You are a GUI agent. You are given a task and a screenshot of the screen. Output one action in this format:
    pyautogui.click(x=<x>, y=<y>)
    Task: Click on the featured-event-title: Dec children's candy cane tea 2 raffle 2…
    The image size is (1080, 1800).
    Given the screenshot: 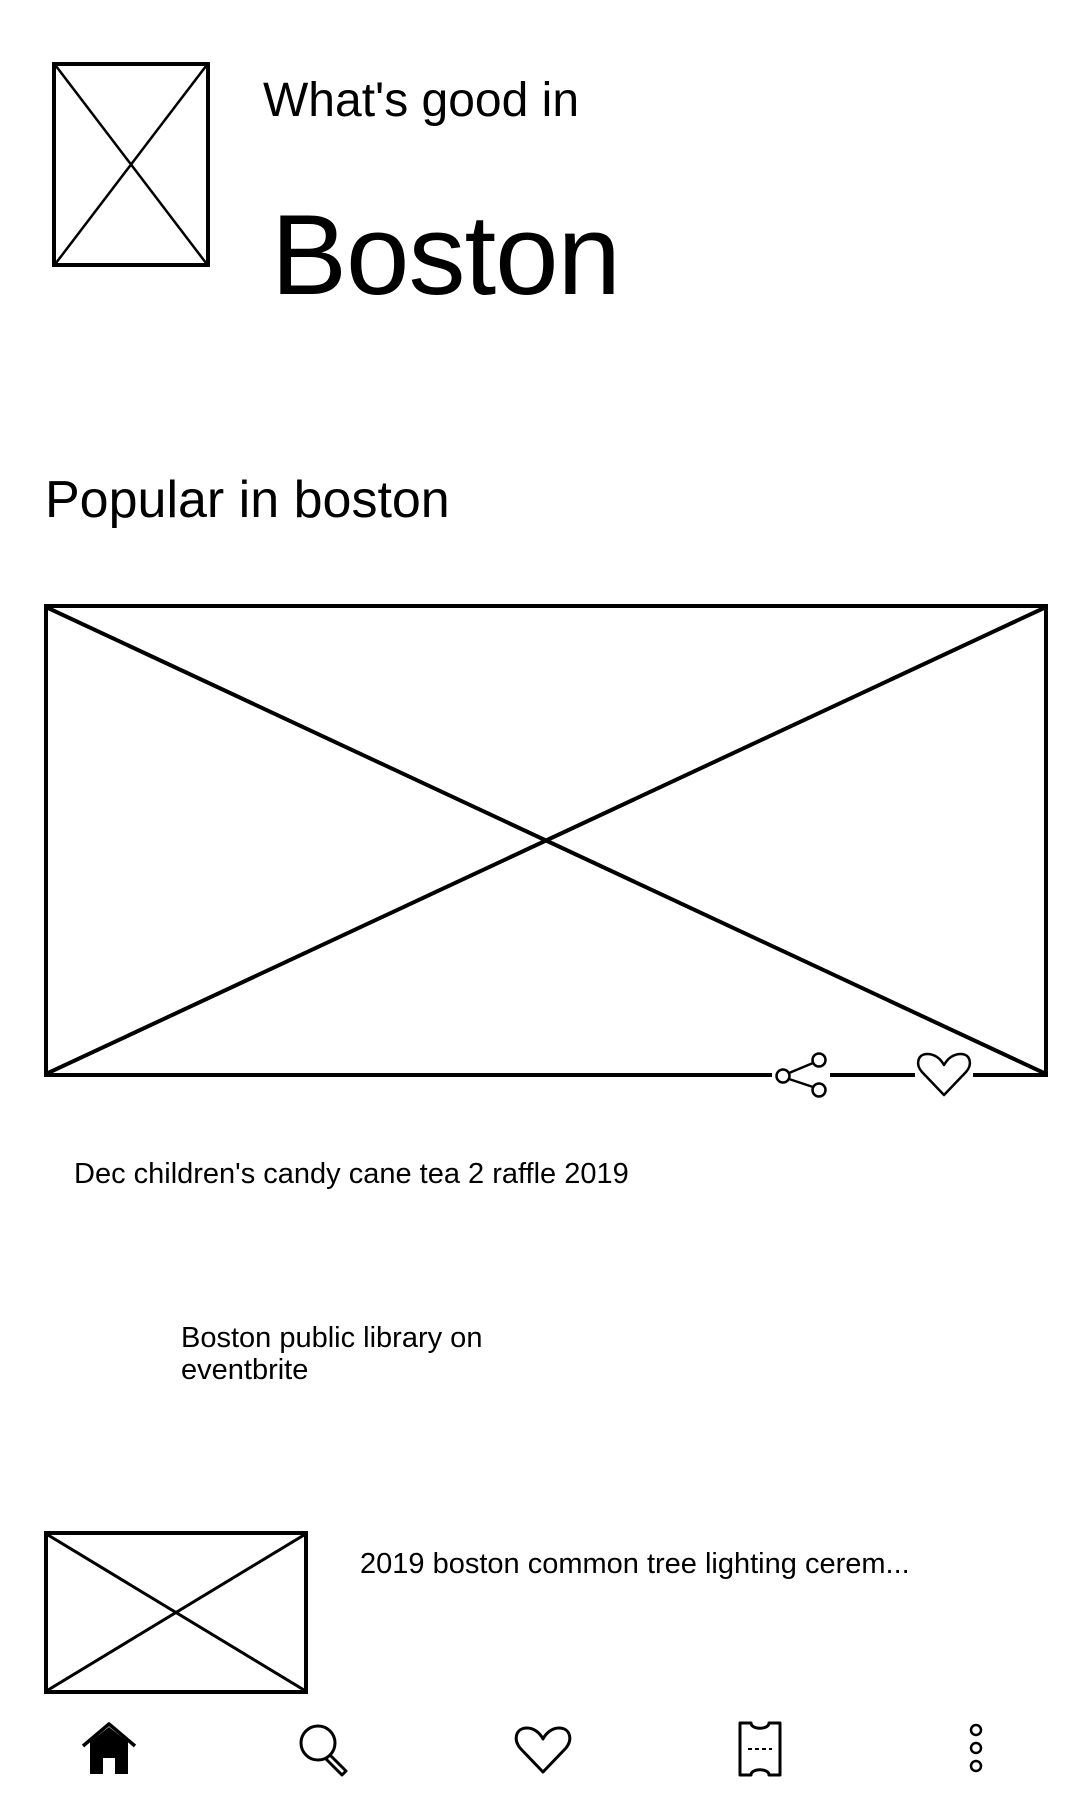 What is the action you would take?
    pyautogui.click(x=351, y=1174)
    